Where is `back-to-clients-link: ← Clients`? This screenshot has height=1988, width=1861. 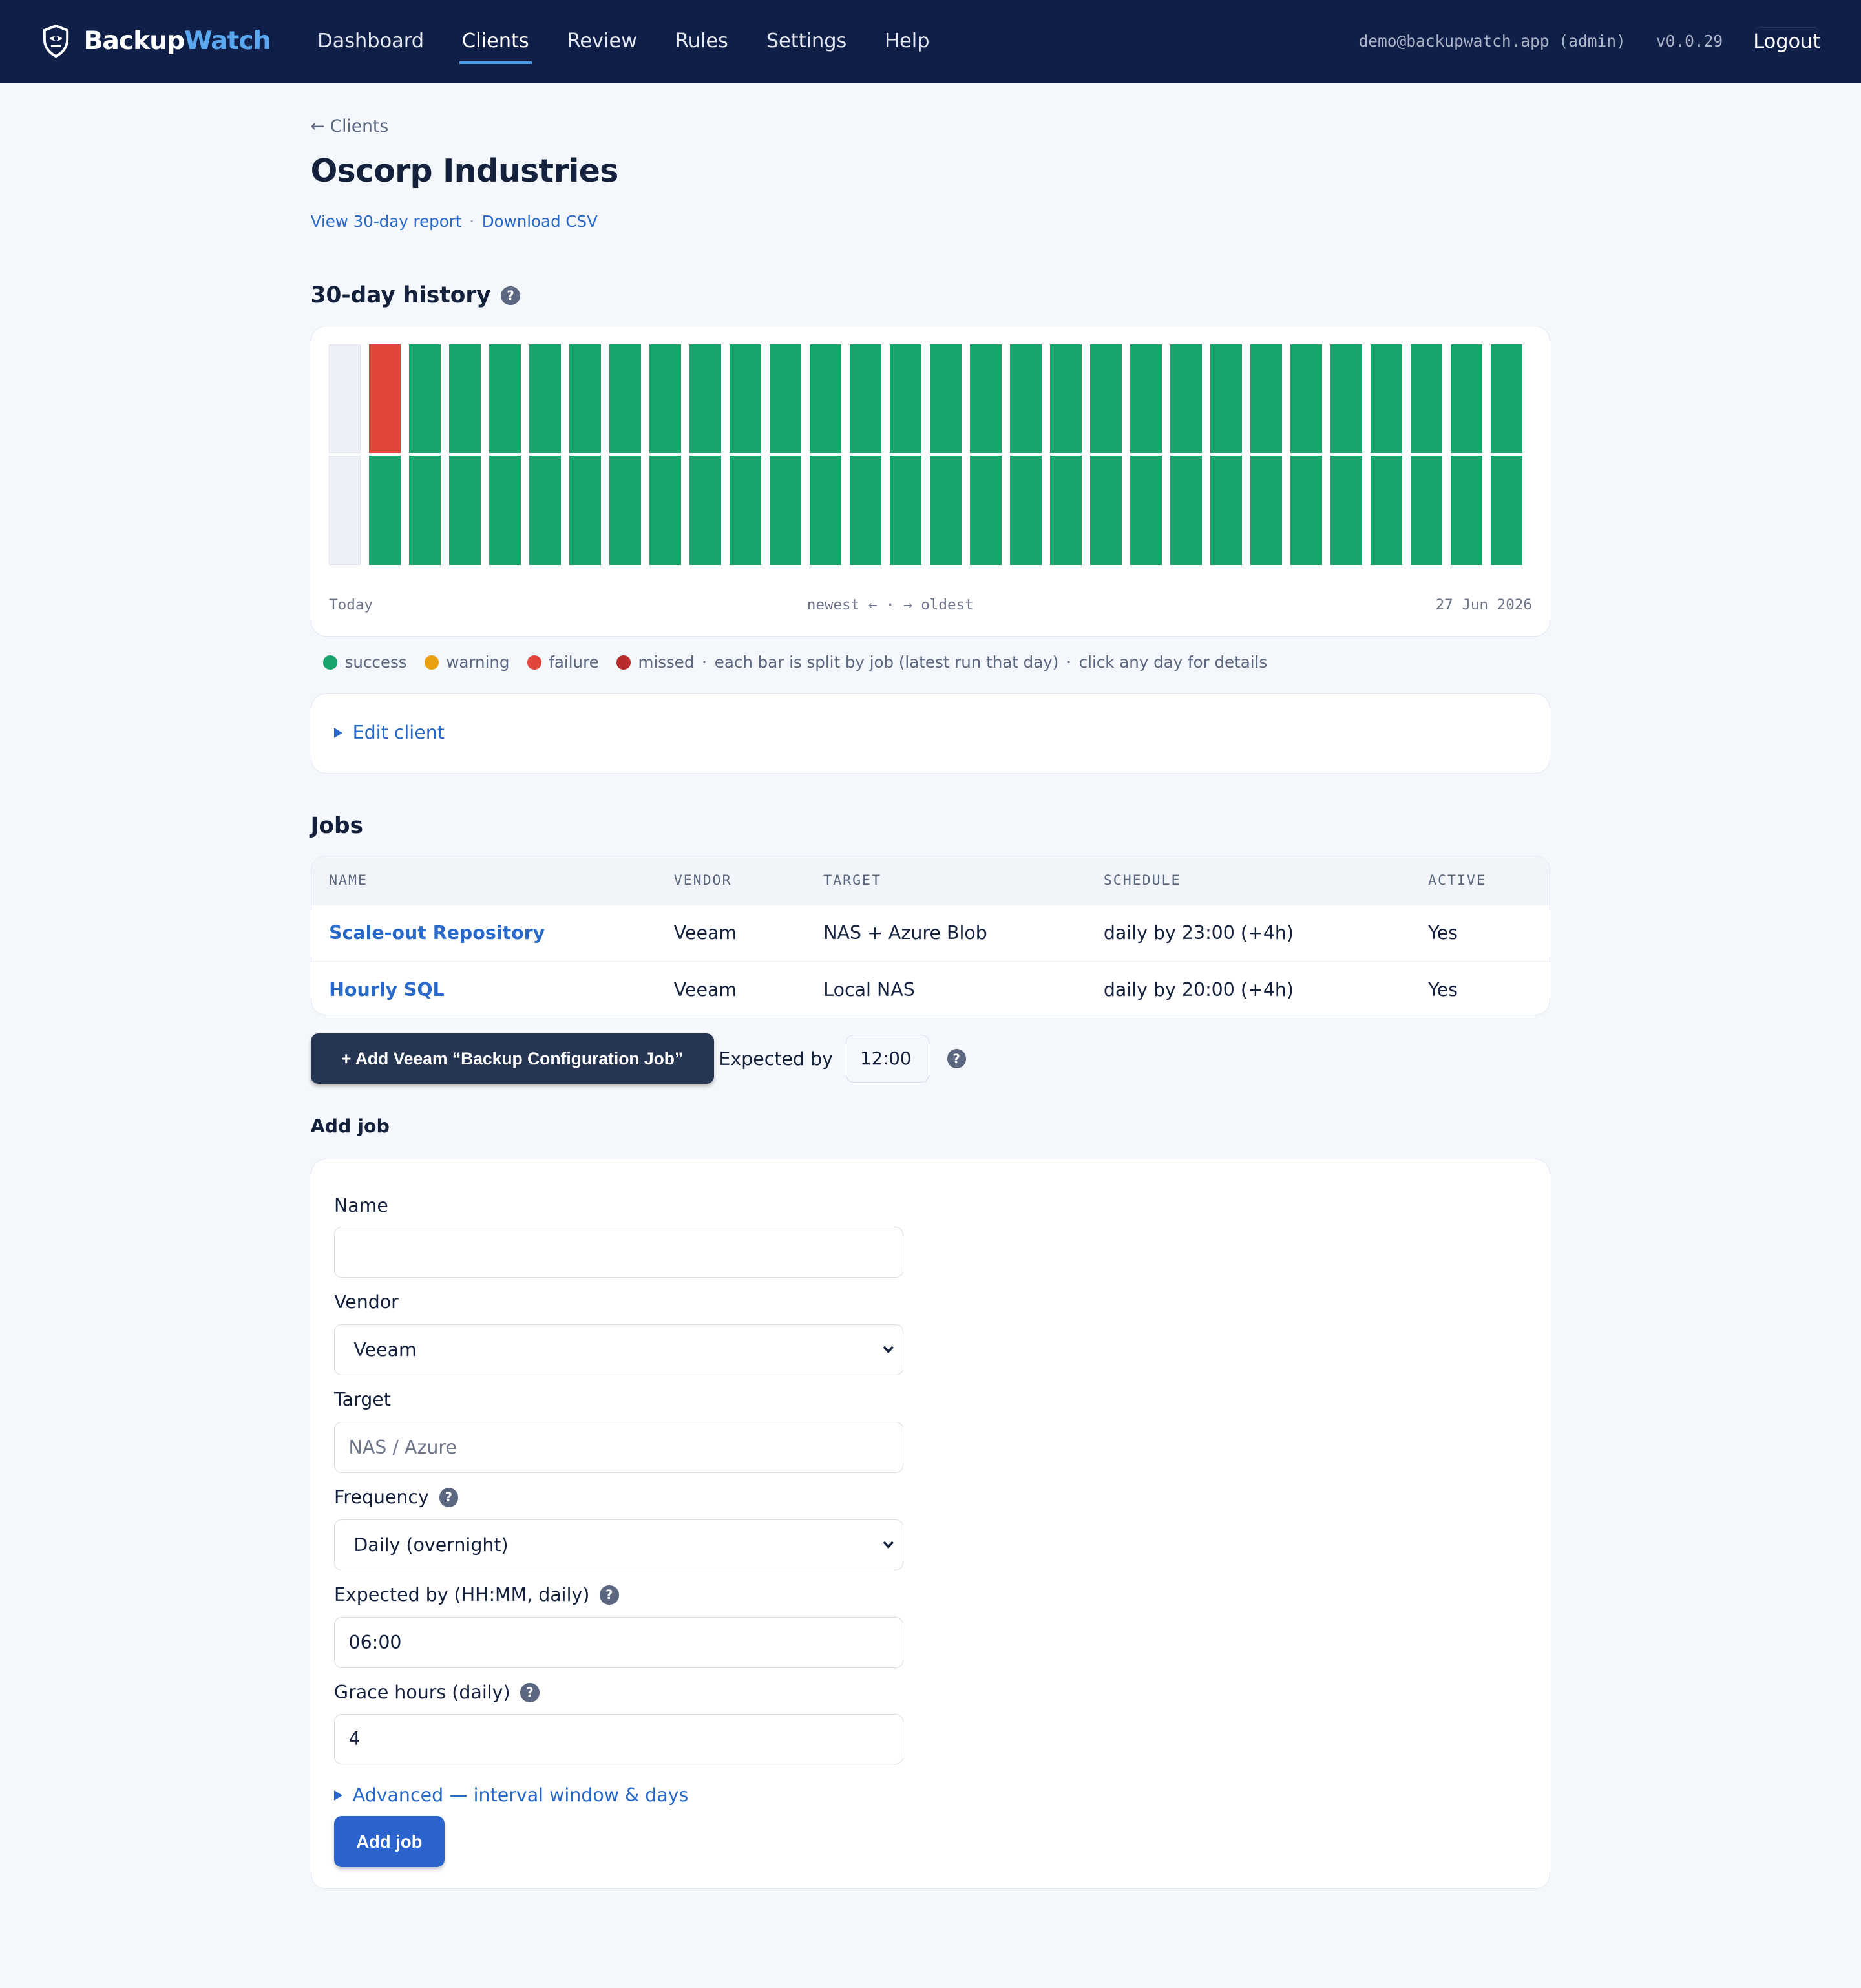 back-to-clients-link: ← Clients is located at coordinates (931, 126).